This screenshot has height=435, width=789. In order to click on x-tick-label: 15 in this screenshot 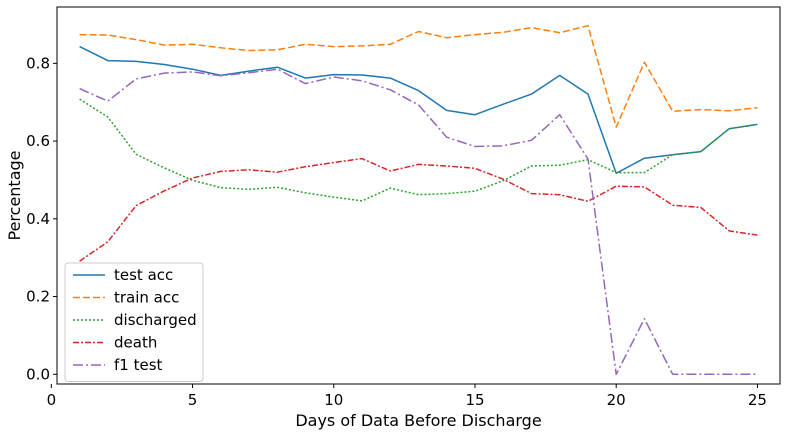, I will do `click(474, 400)`.